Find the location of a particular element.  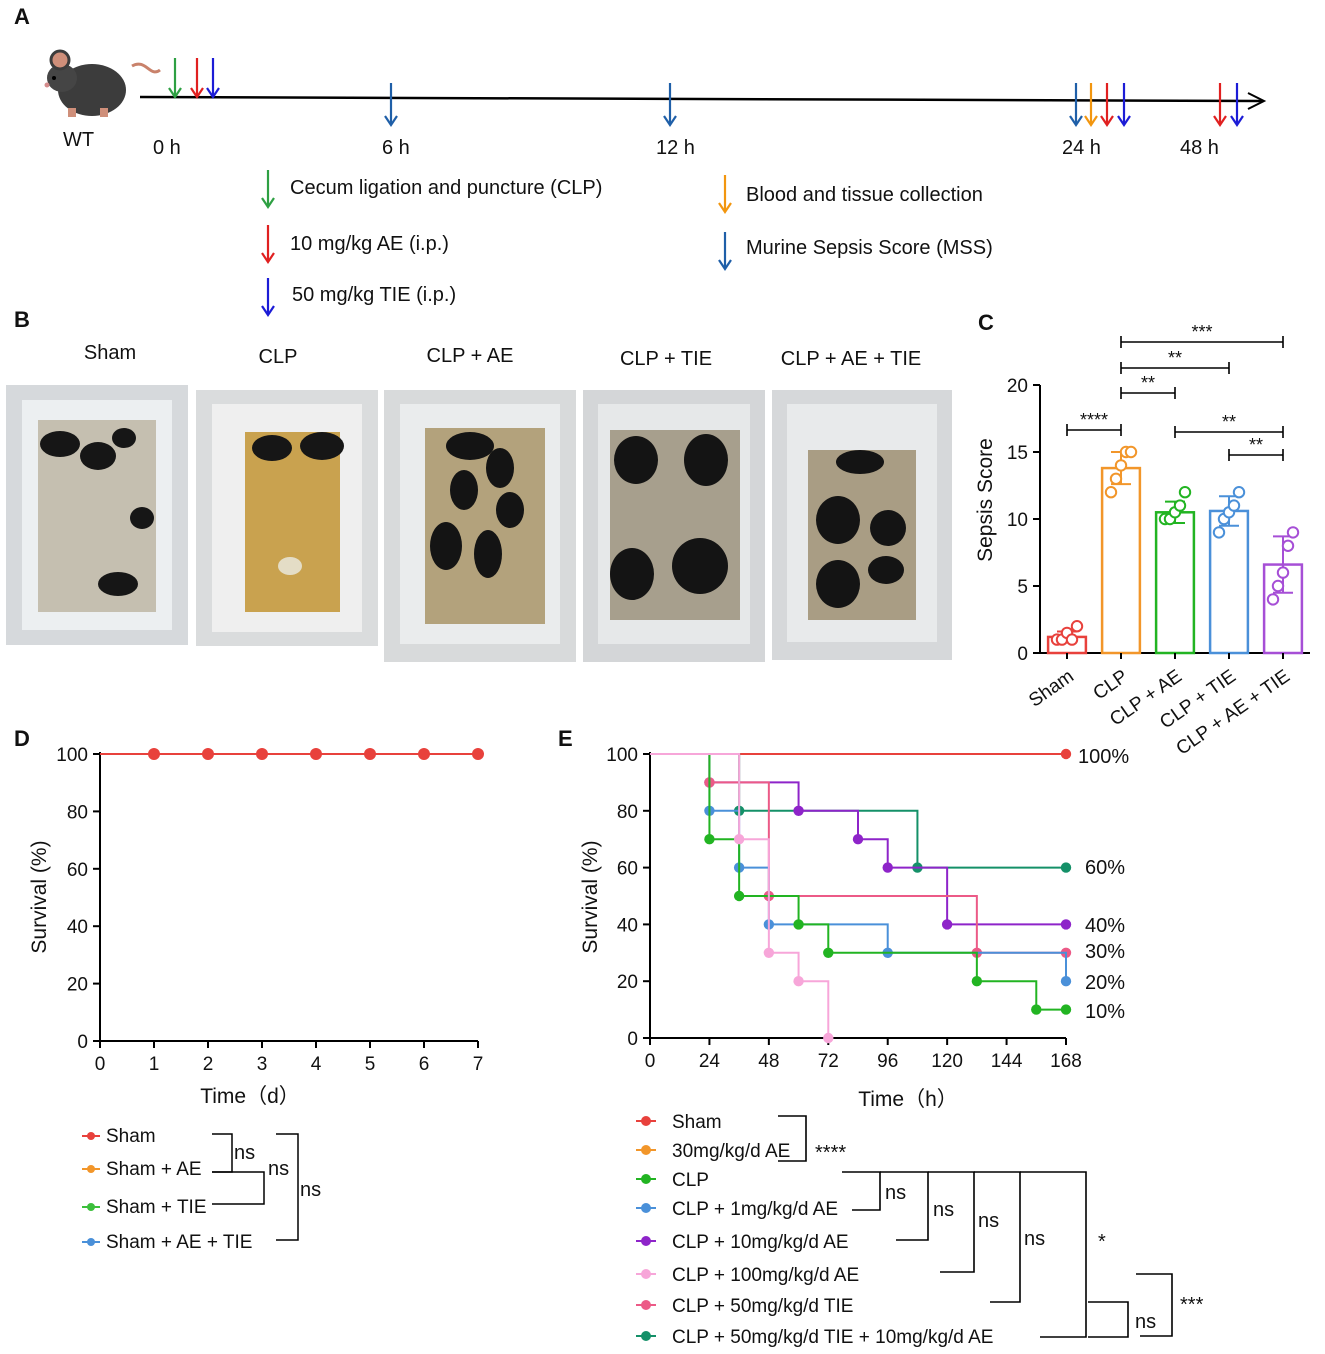

c-x-tick-label: Sham is located at coordinates (1051, 689).